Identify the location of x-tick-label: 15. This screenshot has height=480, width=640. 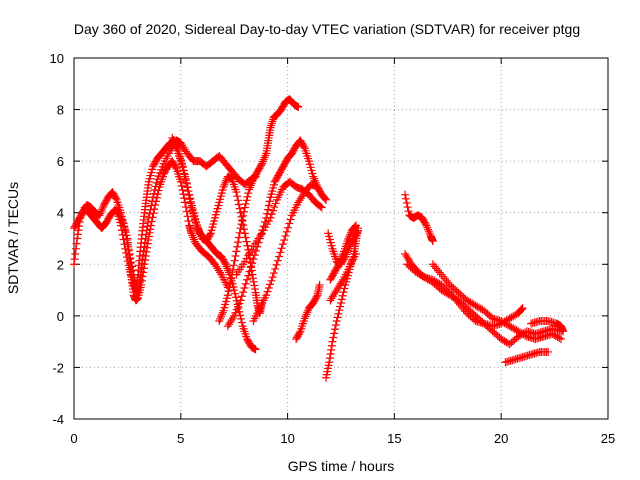
(394, 438).